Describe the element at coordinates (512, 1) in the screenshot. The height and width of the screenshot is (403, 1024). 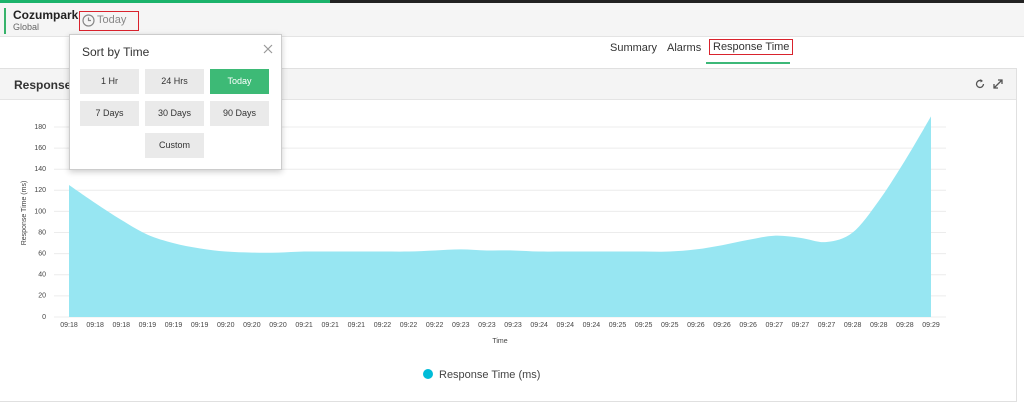
I see `top-bar` at that location.